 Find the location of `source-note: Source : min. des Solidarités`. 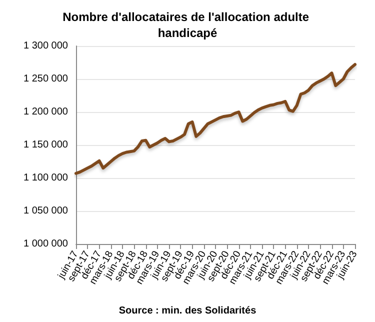

source-note: Source : min. des Solidarités is located at coordinates (187, 311).